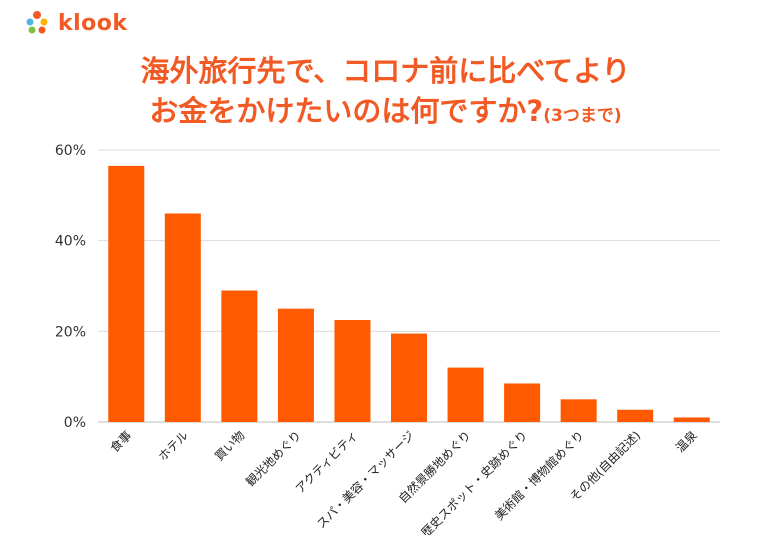  I want to click on klook-logo-icon, so click(37, 22).